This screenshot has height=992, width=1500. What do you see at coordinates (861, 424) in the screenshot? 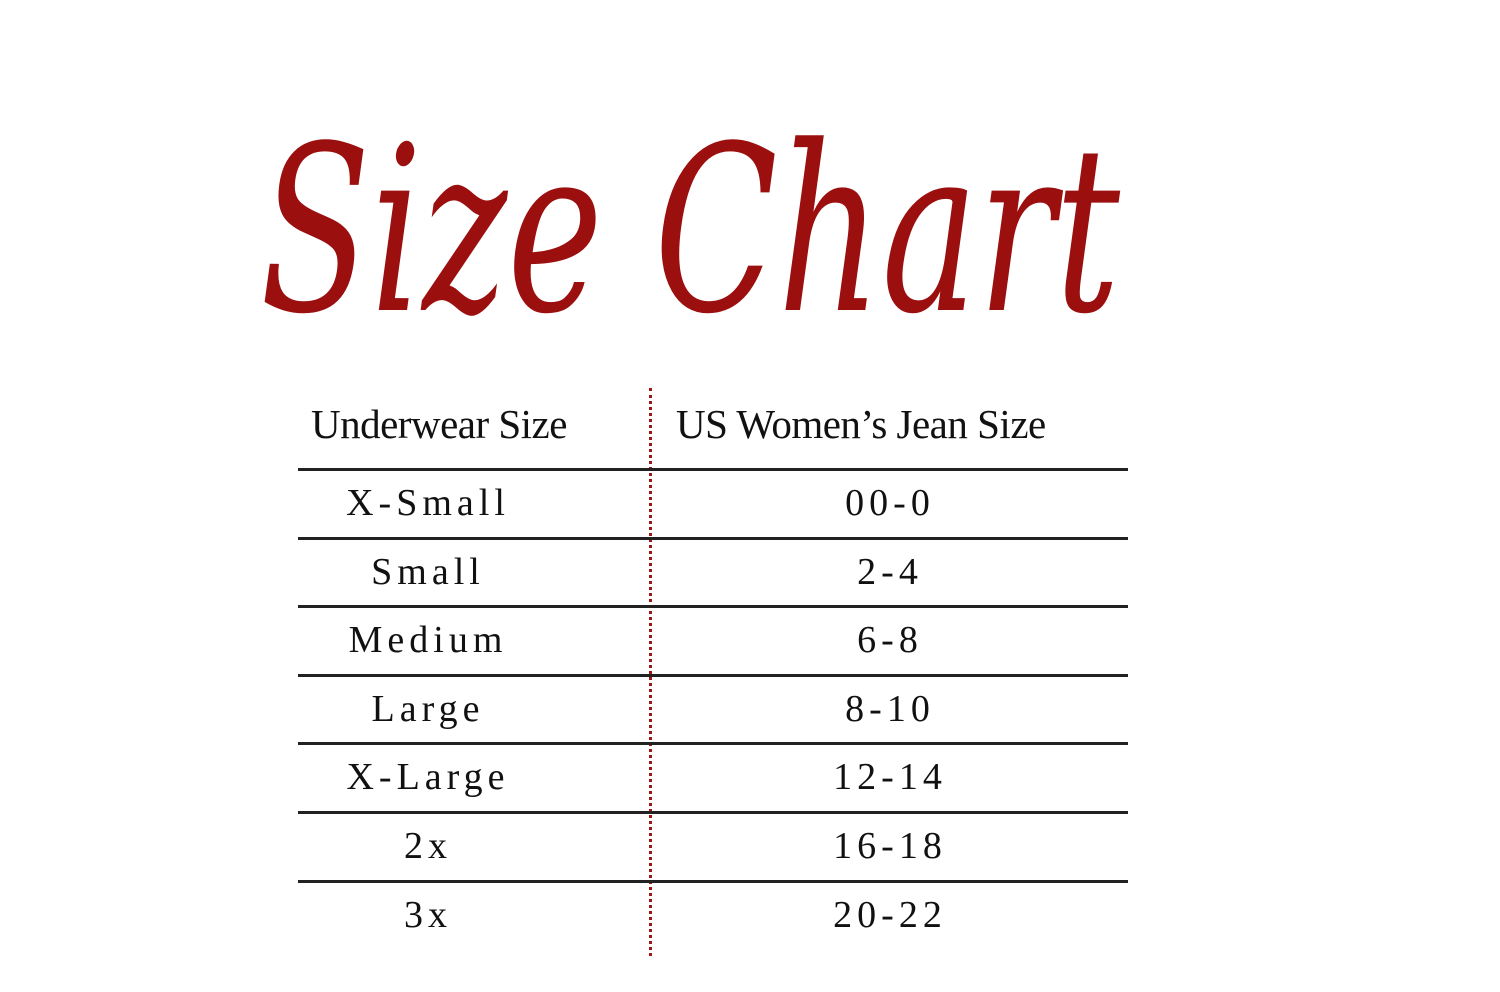
I see `header-jean-size: US Women’s Jean Size` at bounding box center [861, 424].